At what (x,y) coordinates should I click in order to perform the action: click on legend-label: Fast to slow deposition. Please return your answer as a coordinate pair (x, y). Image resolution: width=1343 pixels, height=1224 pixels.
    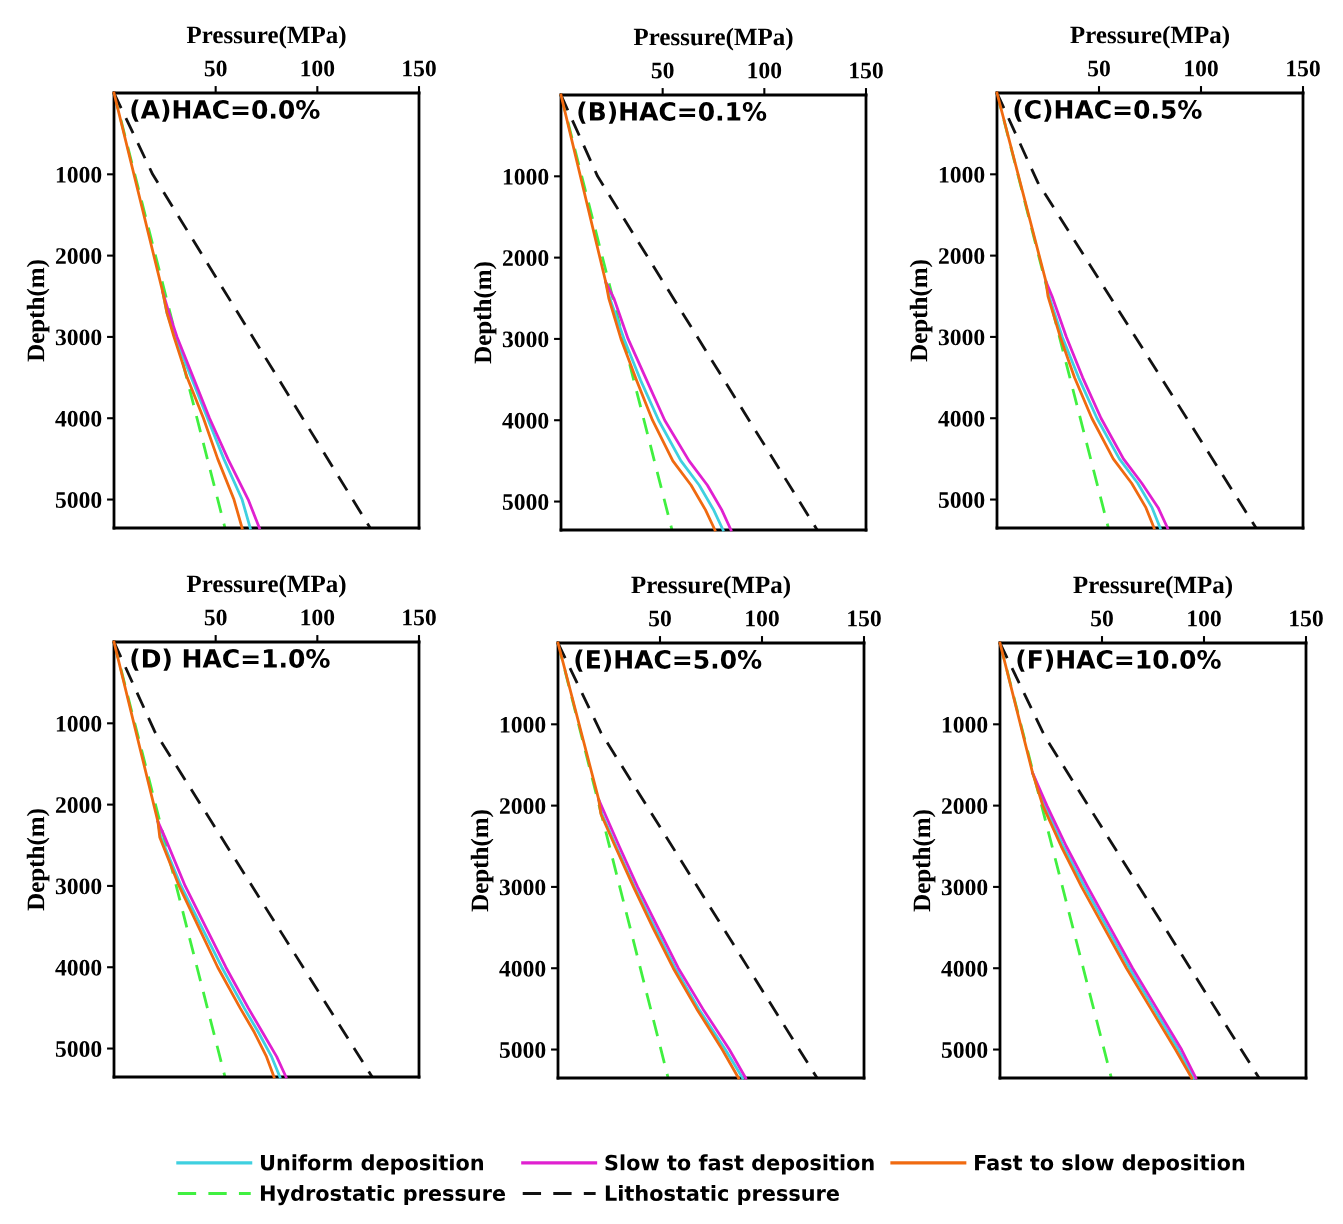
    Looking at the image, I should click on (1110, 1164).